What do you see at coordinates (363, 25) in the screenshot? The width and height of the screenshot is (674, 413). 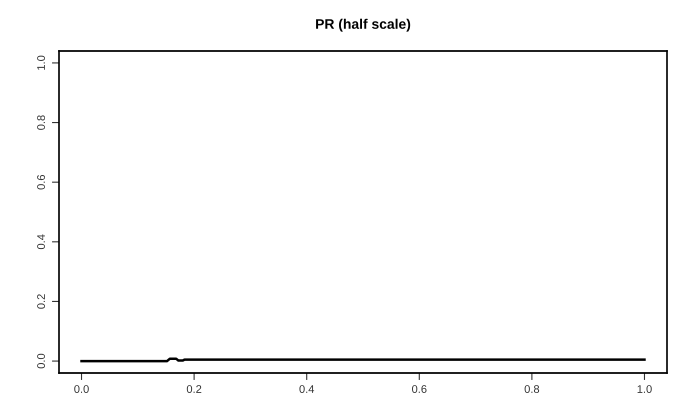 I see `chart-title: PR (half scale)` at bounding box center [363, 25].